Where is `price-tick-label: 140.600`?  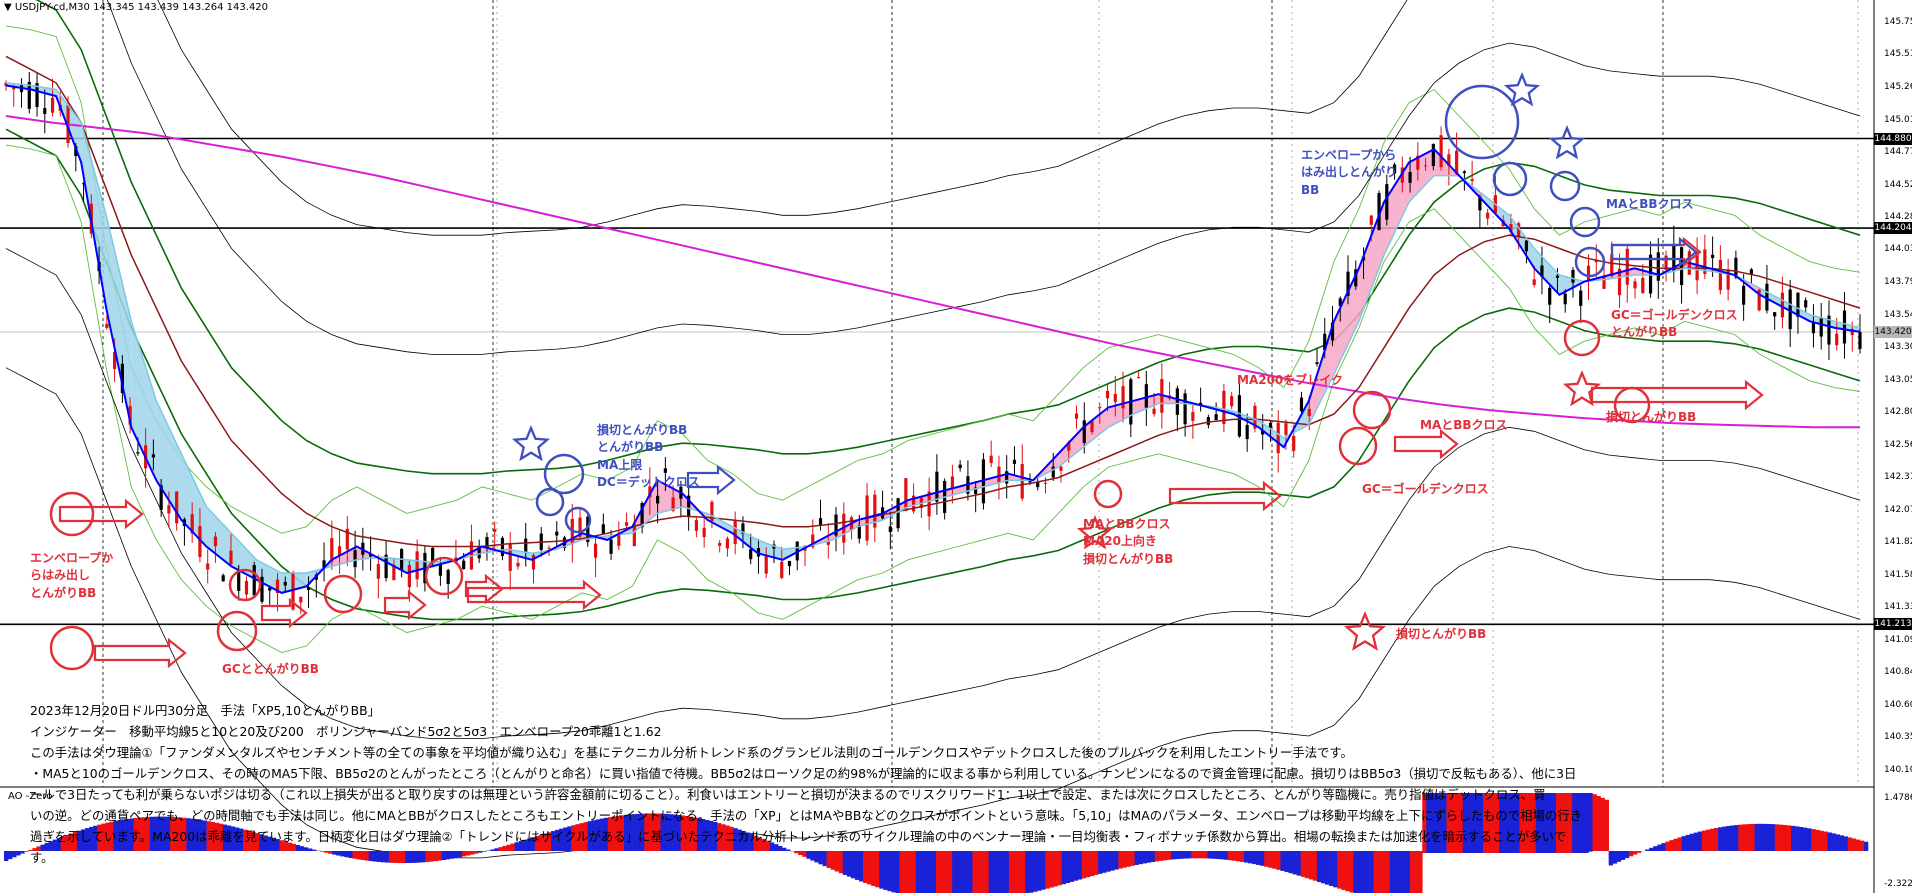
price-tick-label: 140.600 is located at coordinates (1898, 704).